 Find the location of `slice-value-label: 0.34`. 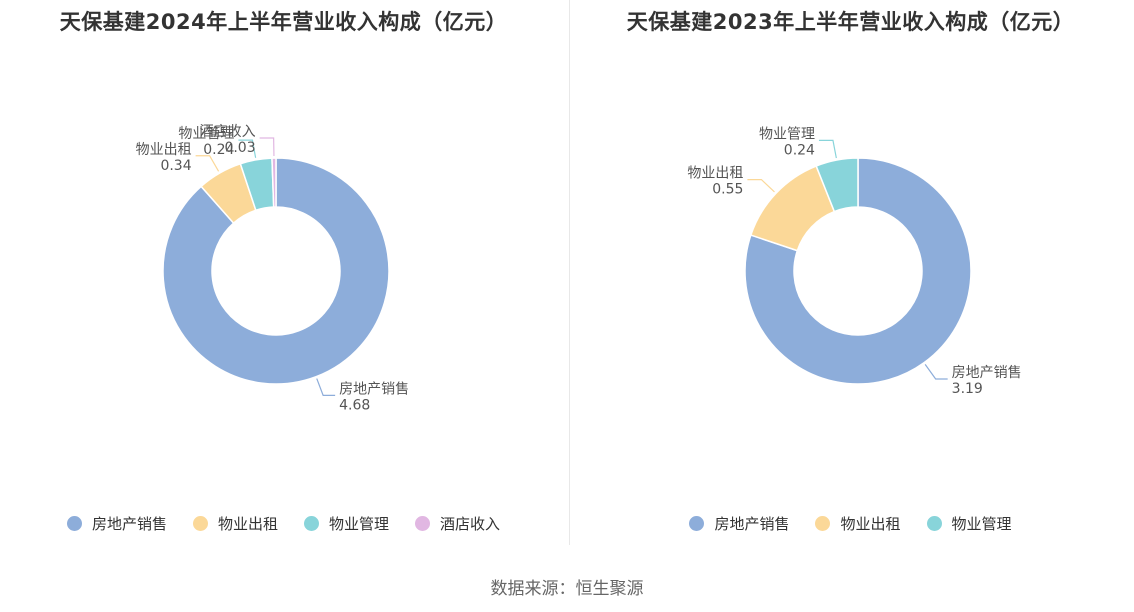

slice-value-label: 0.34 is located at coordinates (175, 166).